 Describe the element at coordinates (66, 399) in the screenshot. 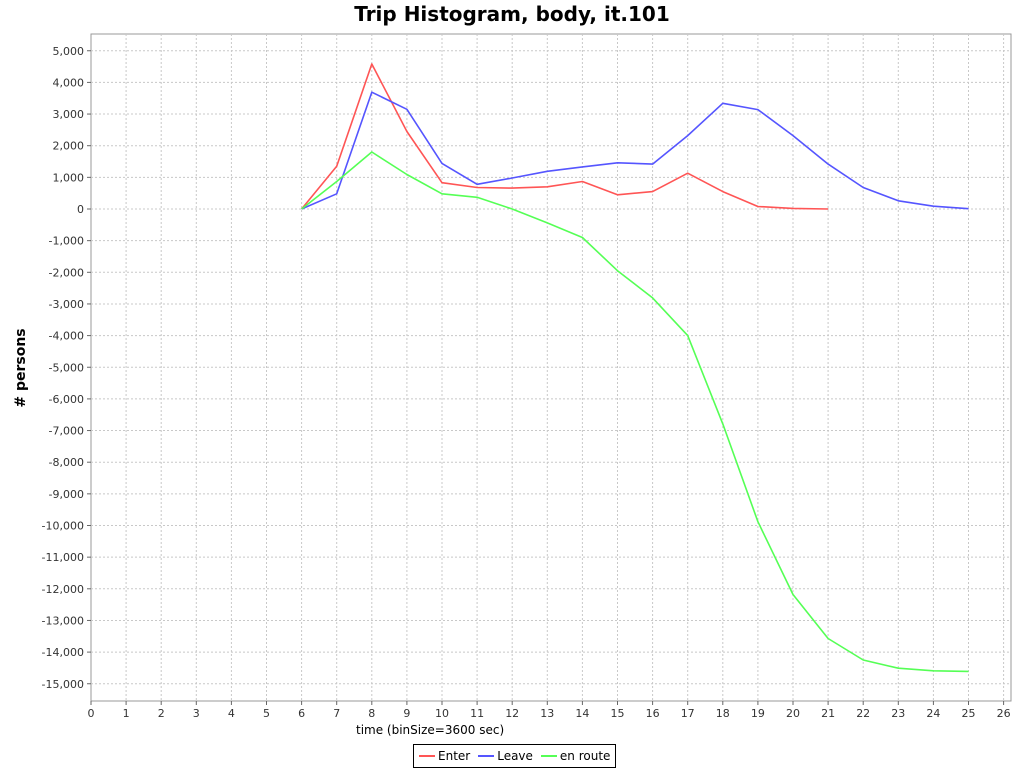

I see `y-tick-label: -6,000` at that location.